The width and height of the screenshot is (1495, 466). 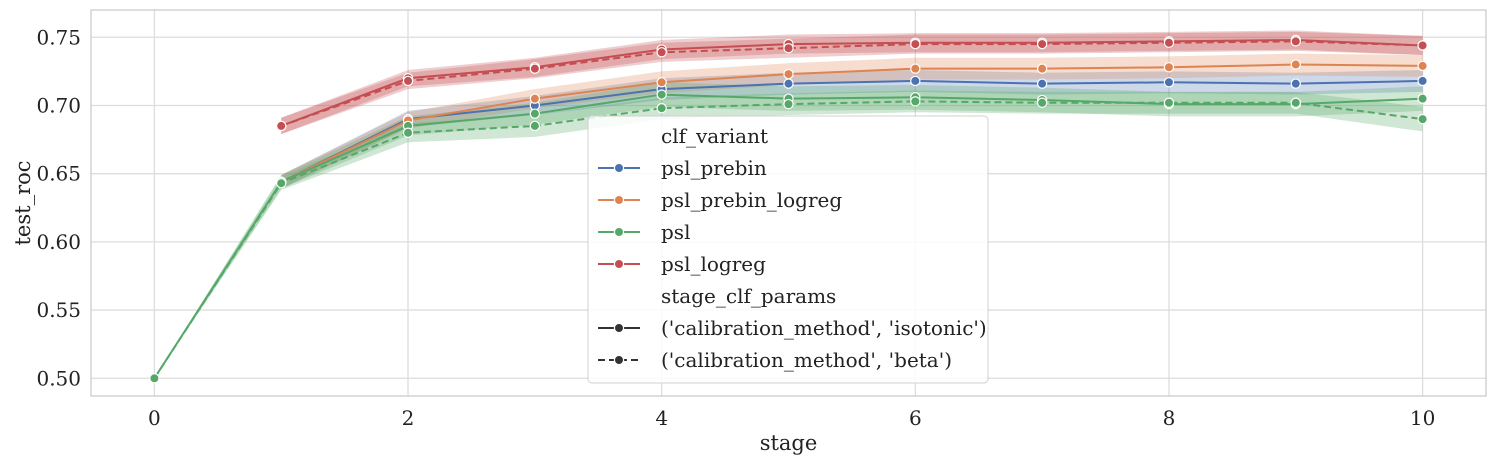 What do you see at coordinates (58, 242) in the screenshot?
I see `y-tick-label: 0.60` at bounding box center [58, 242].